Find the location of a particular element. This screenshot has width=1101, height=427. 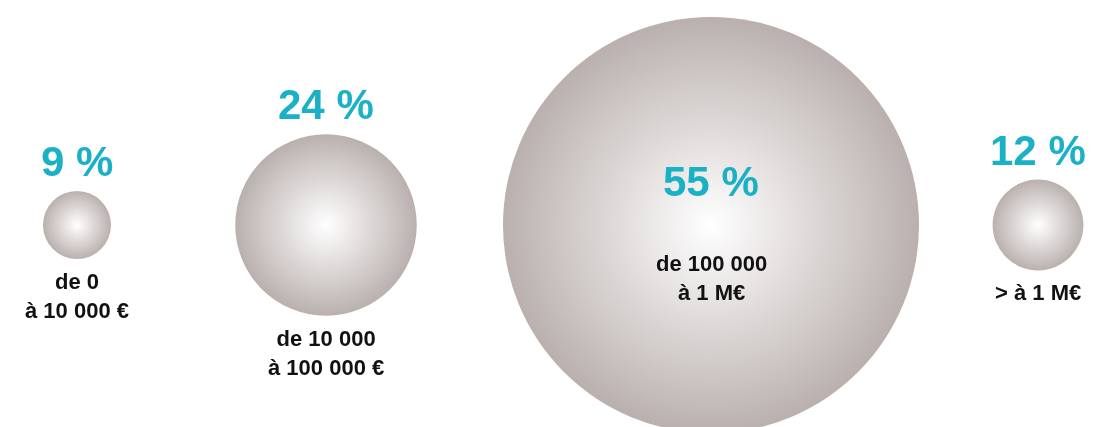

data-label: 12 % is located at coordinates (1038, 150).